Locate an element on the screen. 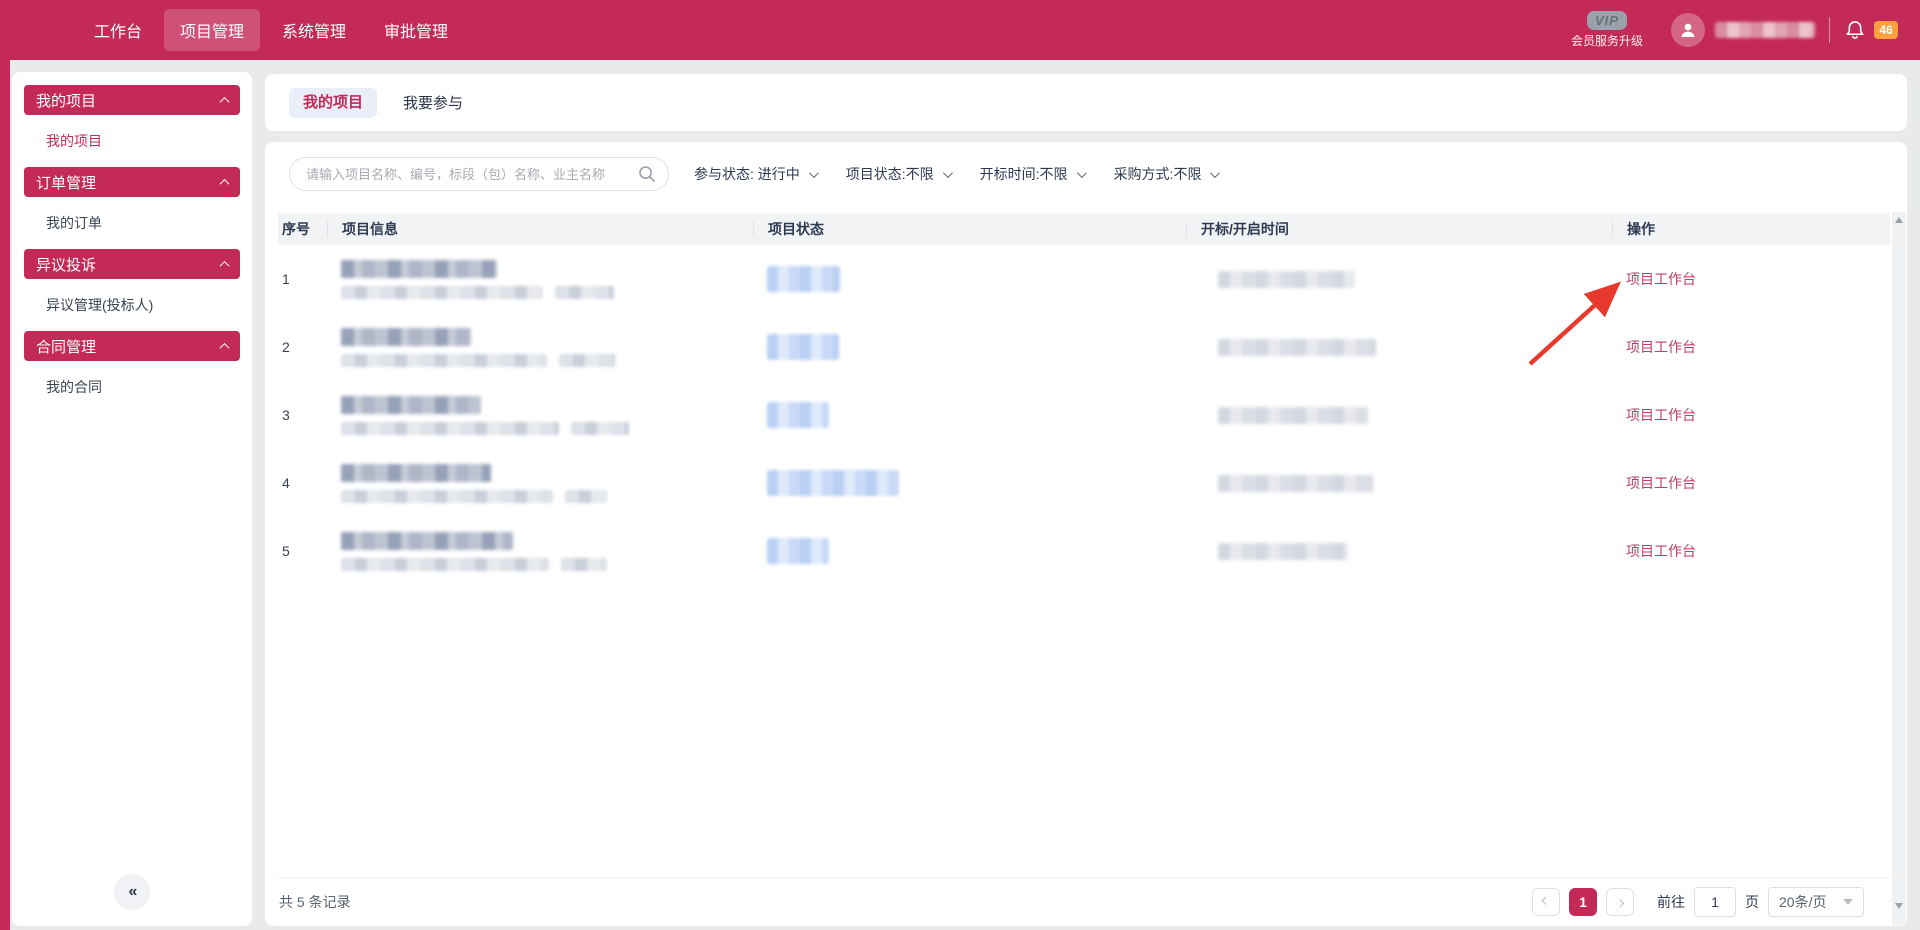  table-row: 5 项目工作台 is located at coordinates (1084, 551).